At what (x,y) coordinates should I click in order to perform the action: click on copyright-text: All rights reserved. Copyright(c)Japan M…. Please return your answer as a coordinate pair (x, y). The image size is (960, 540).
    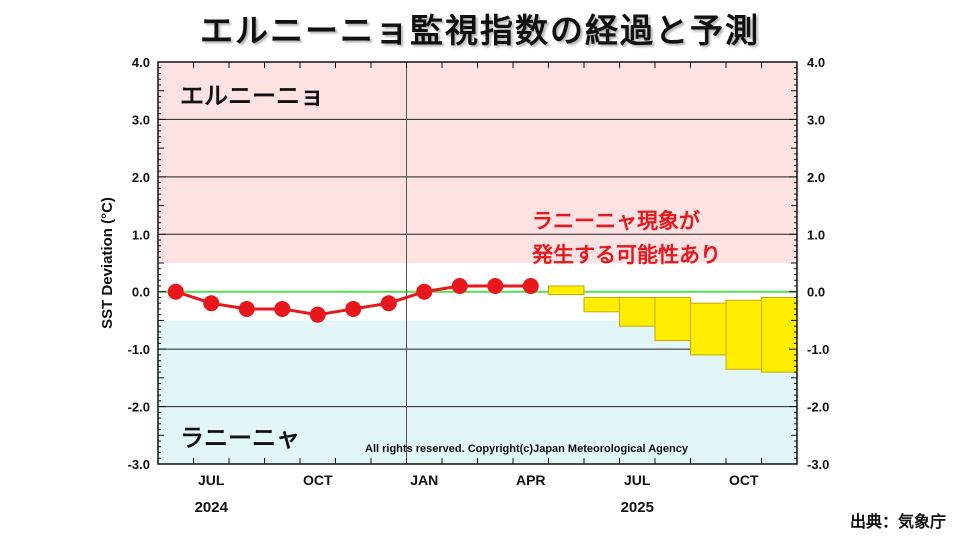
    Looking at the image, I should click on (527, 449).